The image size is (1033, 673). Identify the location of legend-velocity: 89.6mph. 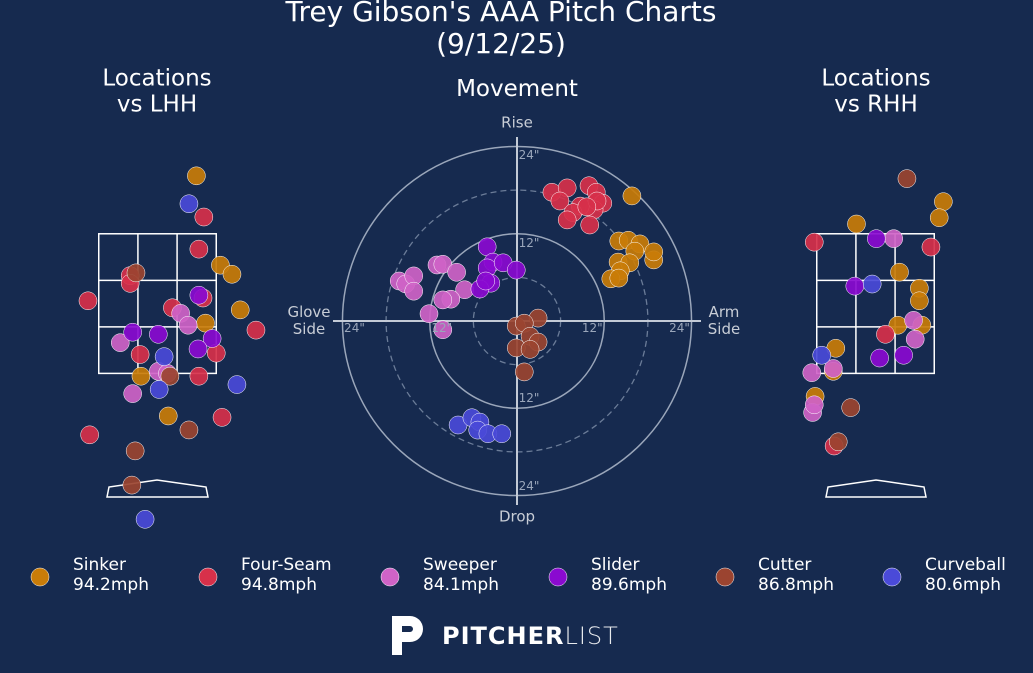
(629, 585).